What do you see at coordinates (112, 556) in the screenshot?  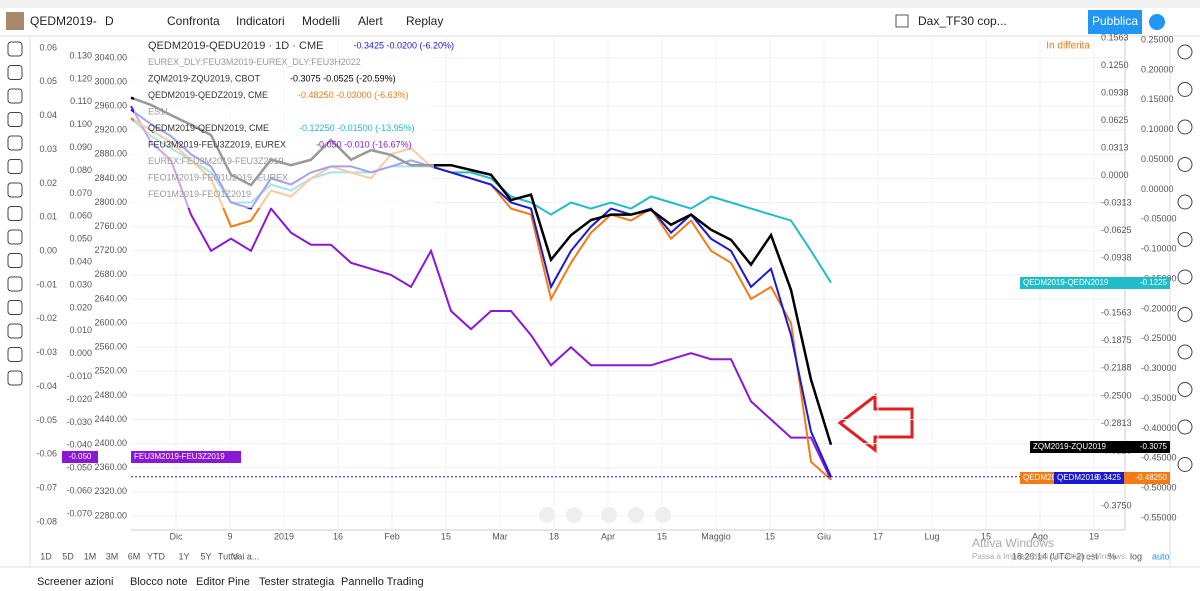 I see `range-button: 3M` at bounding box center [112, 556].